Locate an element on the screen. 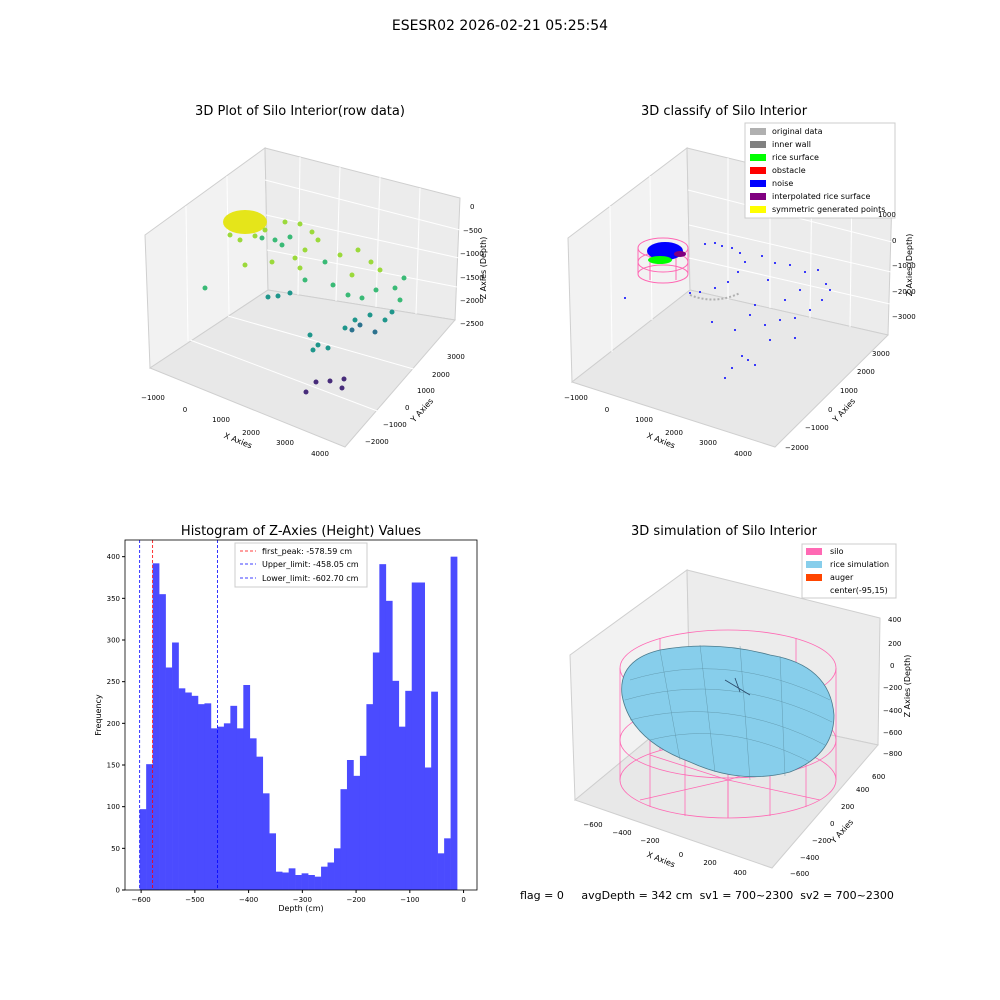 The image size is (1000, 1000). classify-ytick: 0 is located at coordinates (830, 410).